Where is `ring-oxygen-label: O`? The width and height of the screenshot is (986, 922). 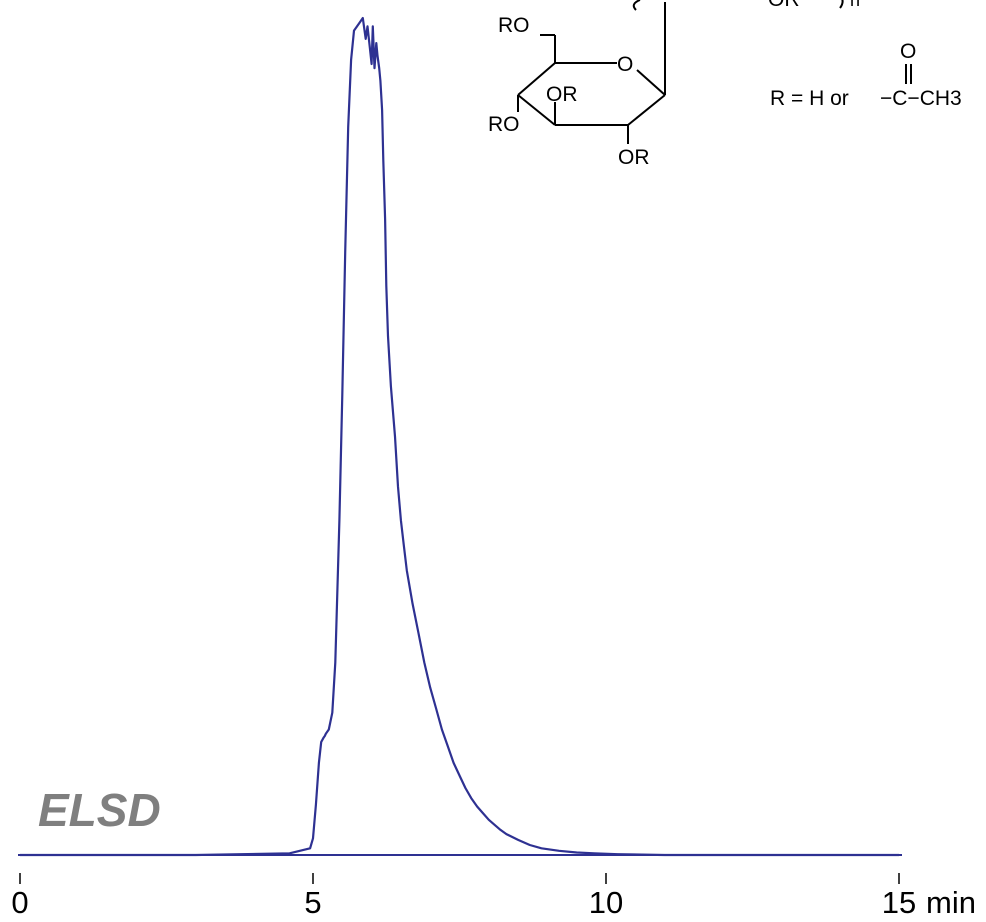
ring-oxygen-label: O is located at coordinates (625, 64).